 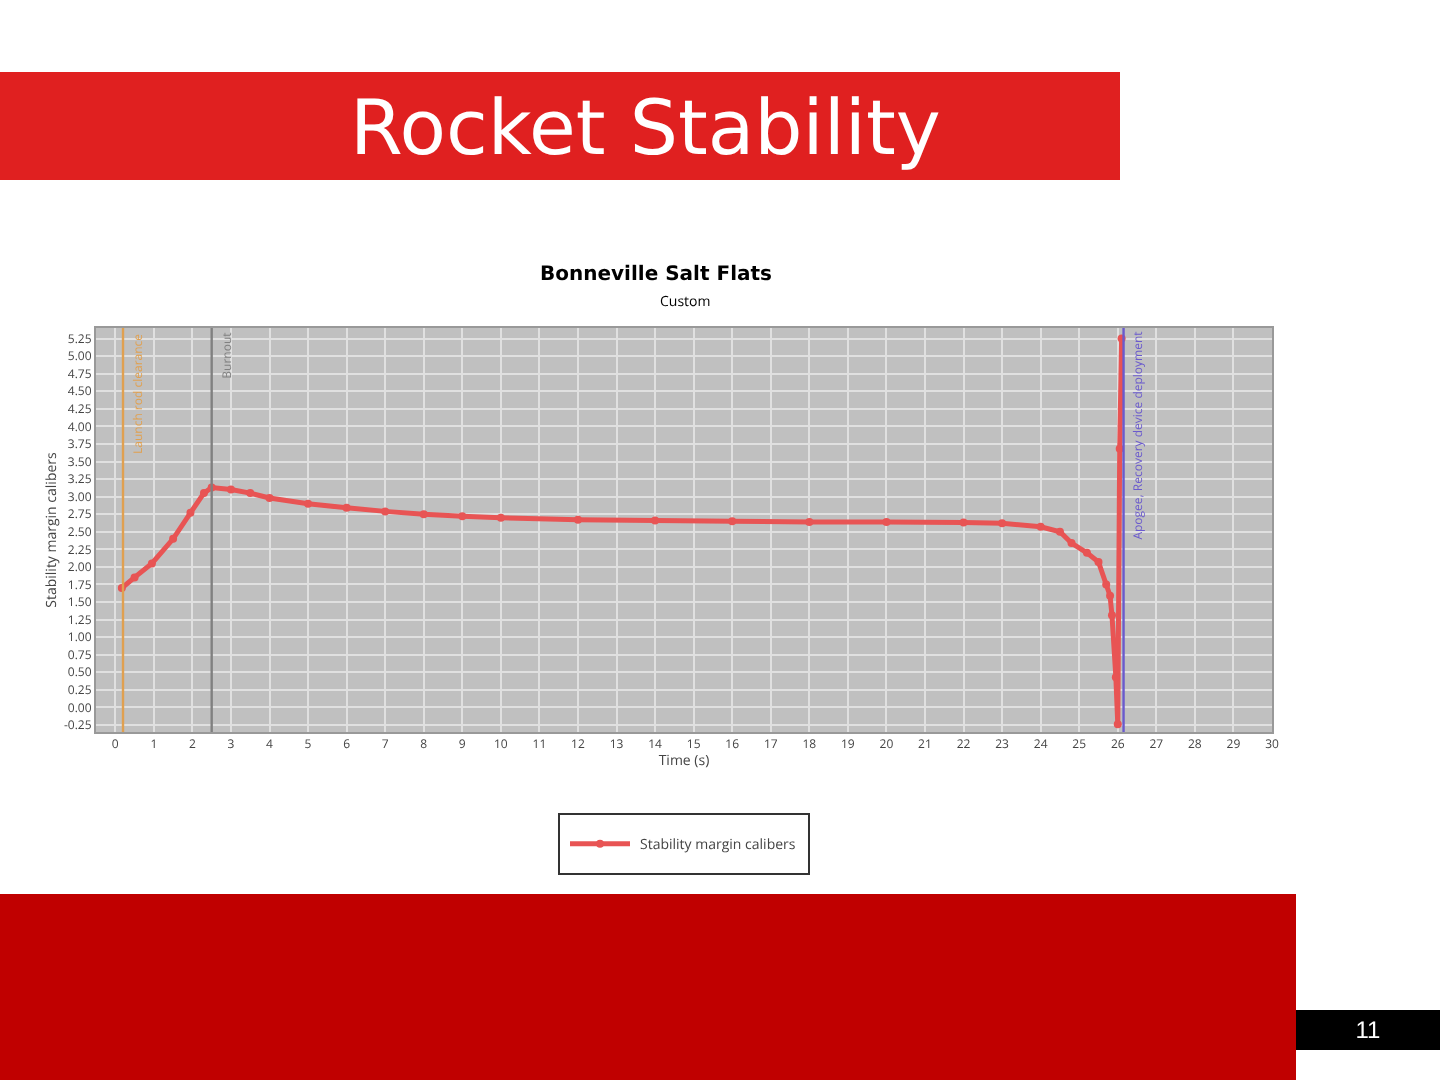 What do you see at coordinates (645, 128) in the screenshot?
I see `chart-title: Rocket Stability` at bounding box center [645, 128].